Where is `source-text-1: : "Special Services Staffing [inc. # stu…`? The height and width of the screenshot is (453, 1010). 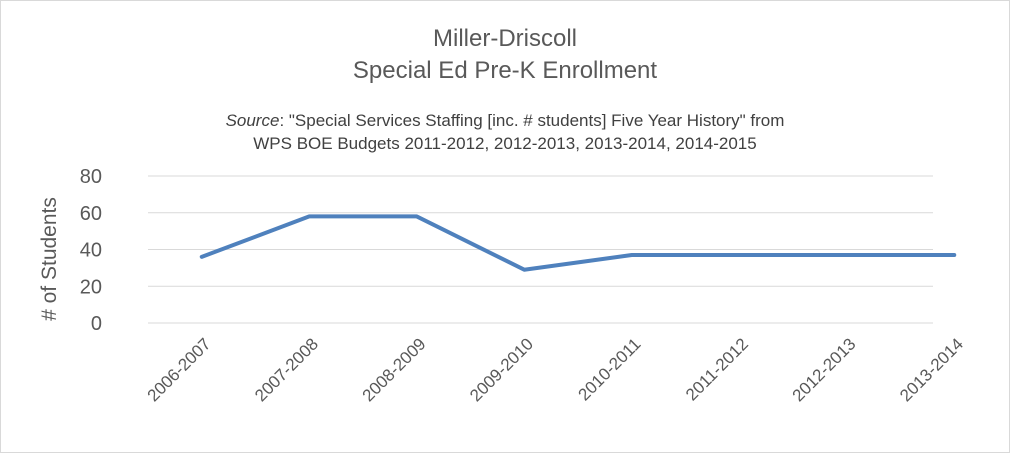 source-text-1: : "Special Services Staffing [inc. # stu… is located at coordinates (532, 120).